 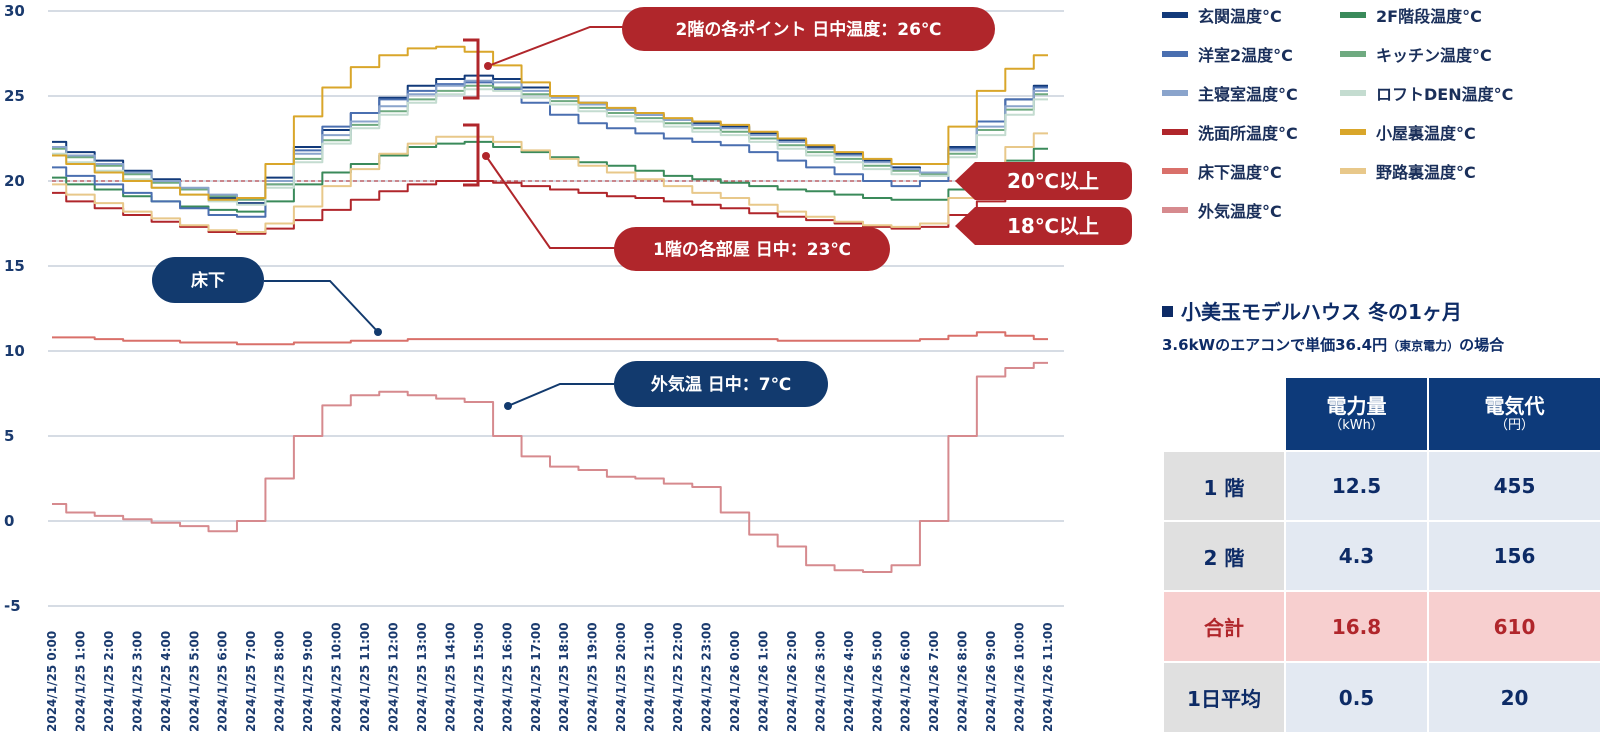 What do you see at coordinates (507, 677) in the screenshot?
I see `x-tick-label: 2024/1/25 16:00` at bounding box center [507, 677].